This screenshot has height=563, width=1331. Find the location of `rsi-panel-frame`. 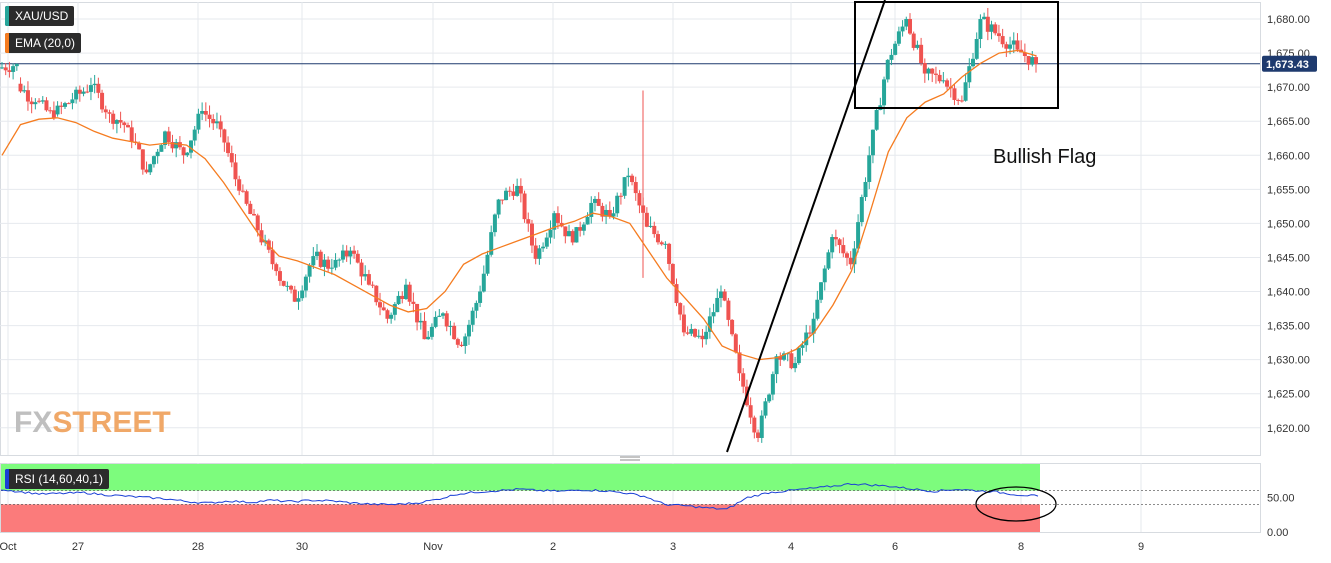

rsi-panel-frame is located at coordinates (630, 498).